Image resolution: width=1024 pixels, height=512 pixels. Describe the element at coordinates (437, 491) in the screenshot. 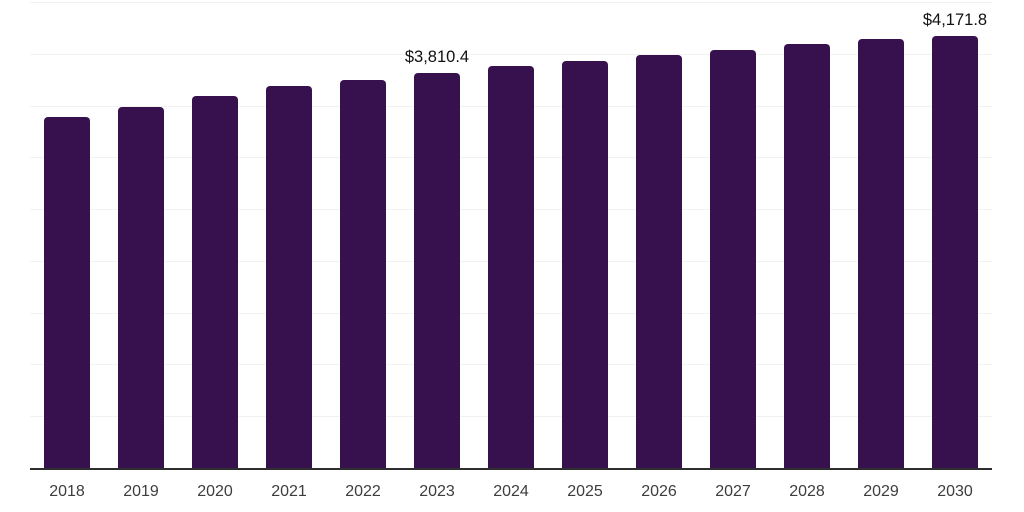

I see `x-tick-label: 2023` at that location.